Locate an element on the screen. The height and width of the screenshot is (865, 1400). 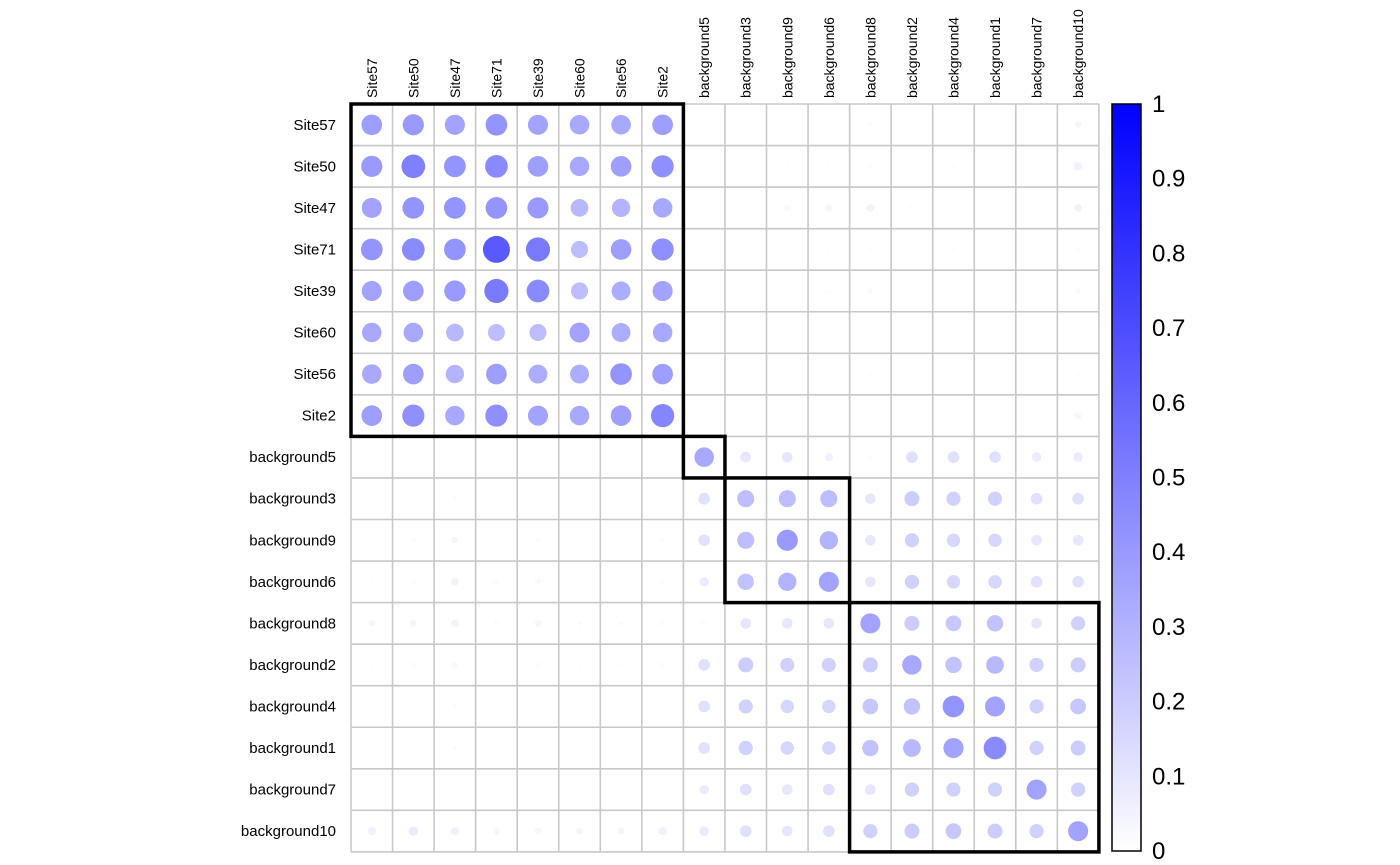
corr-circle-background8-site47 is located at coordinates (455, 623).